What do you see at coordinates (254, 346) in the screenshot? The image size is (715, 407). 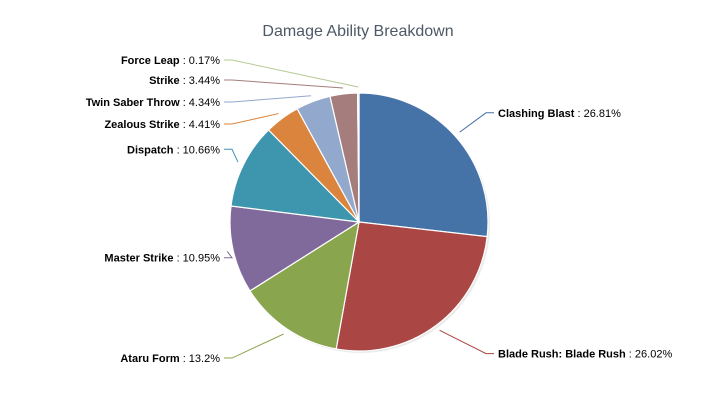 I see `connector-ataru-form` at bounding box center [254, 346].